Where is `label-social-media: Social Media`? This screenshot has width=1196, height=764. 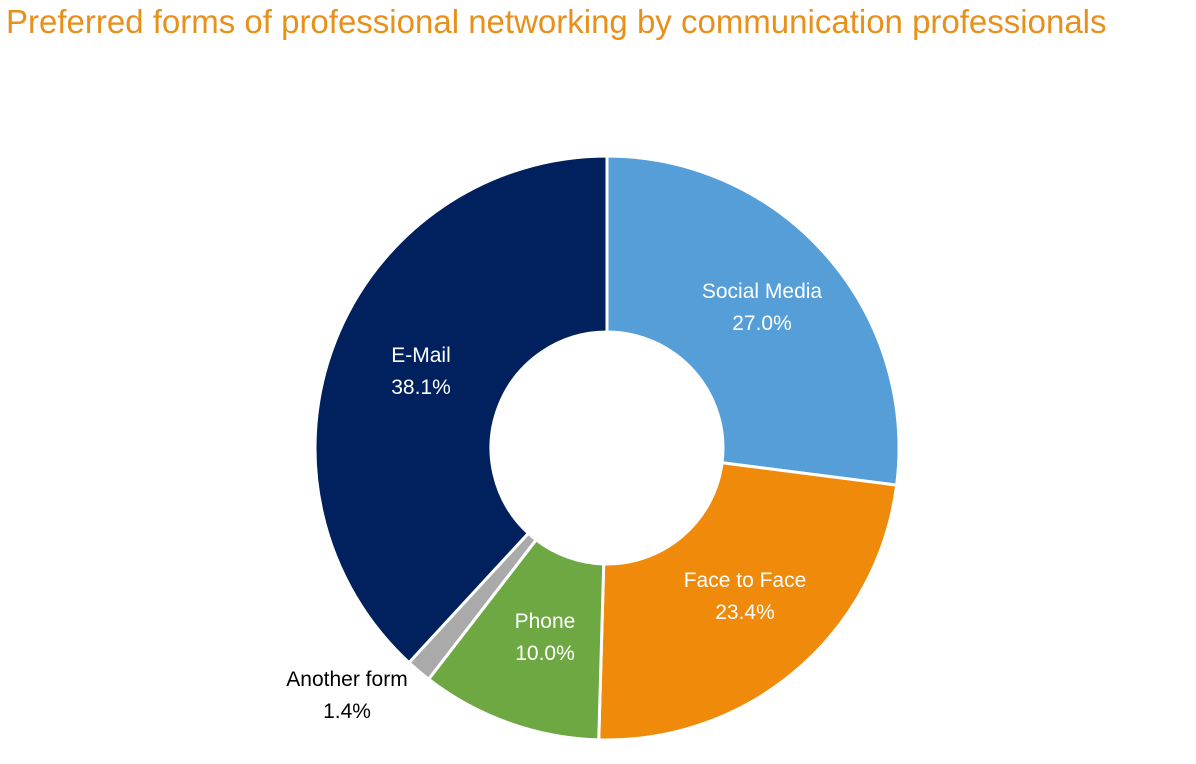 label-social-media: Social Media is located at coordinates (762, 291).